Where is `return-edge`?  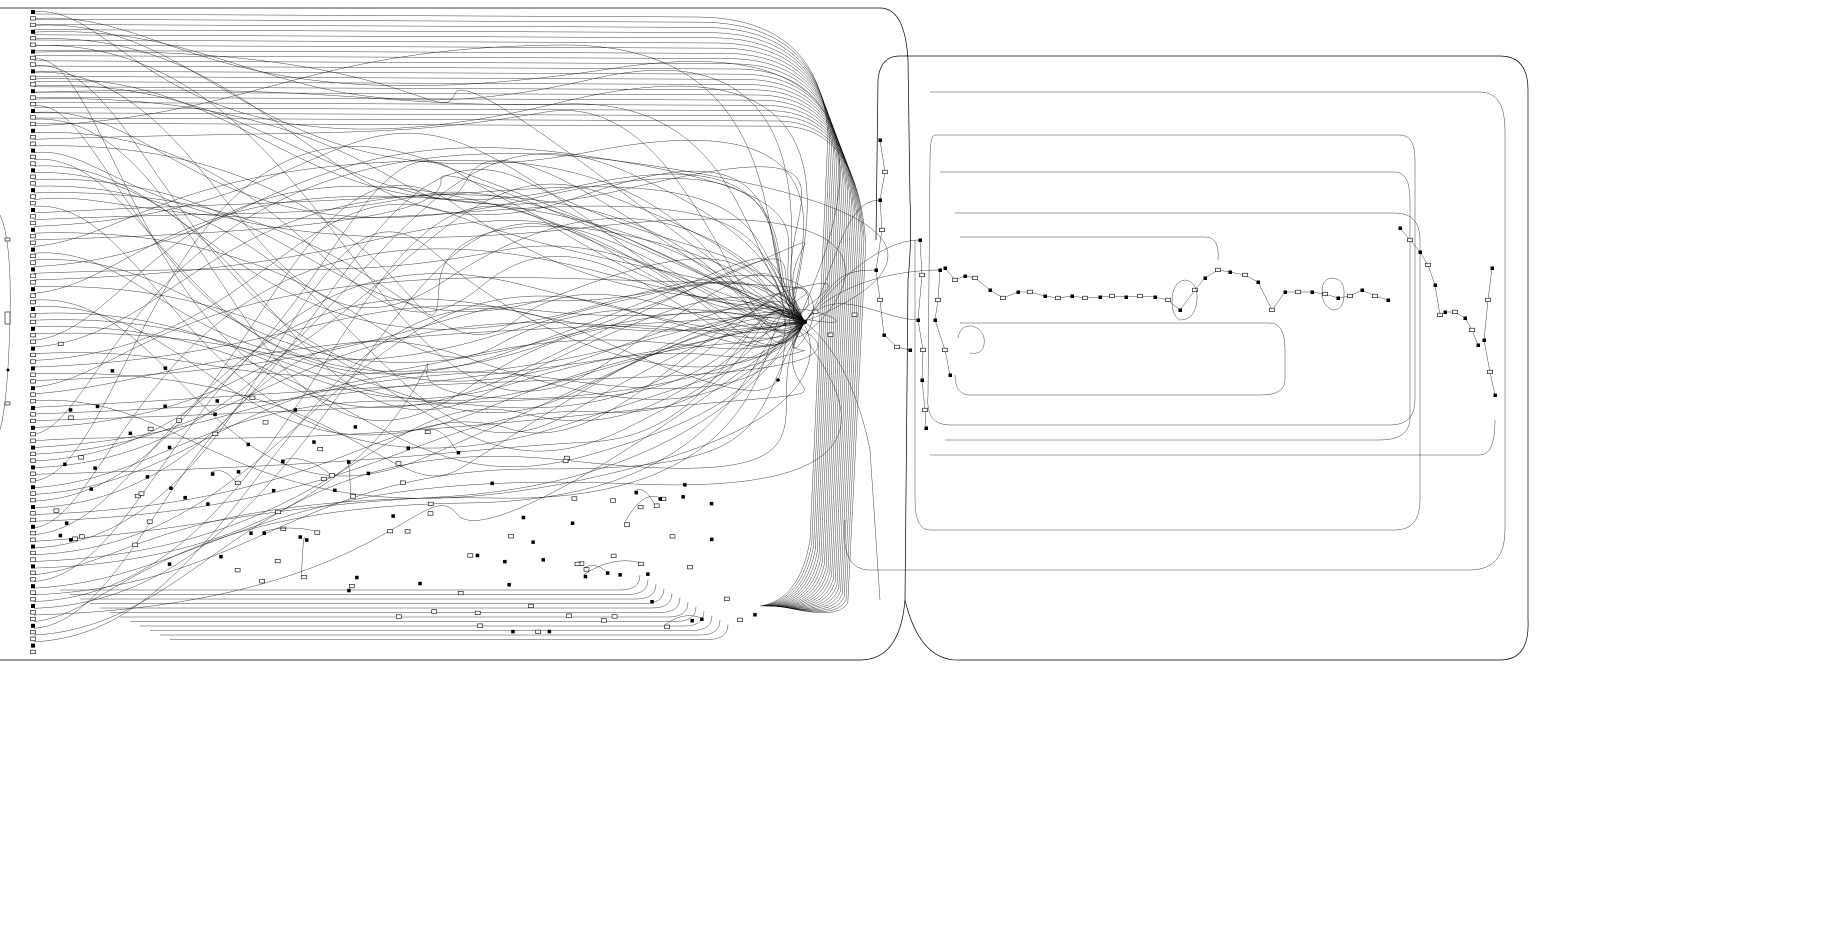
return-edge is located at coordinates (431, 623).